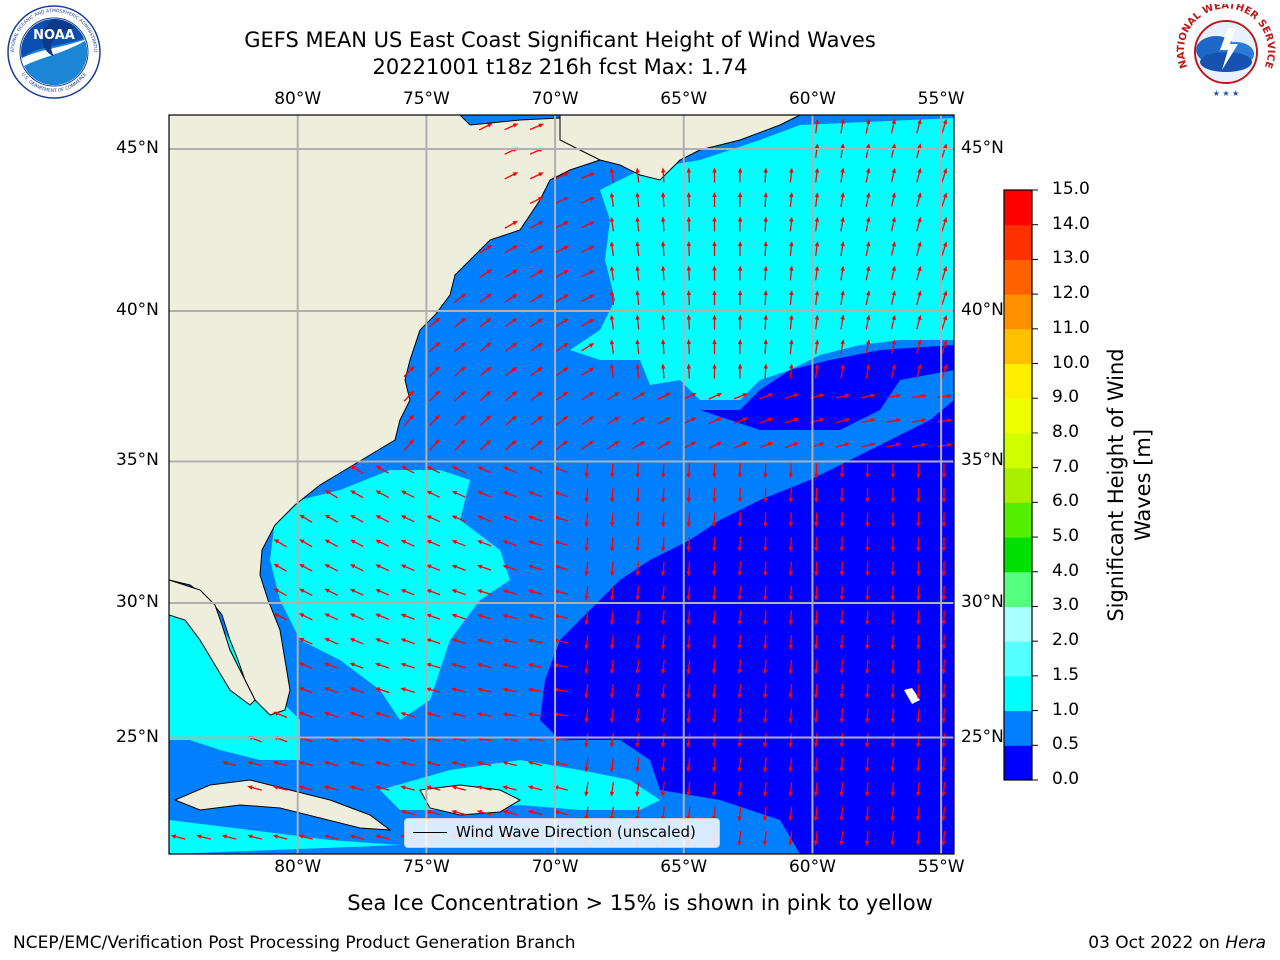 The height and width of the screenshot is (960, 1280). I want to click on longitude-label: 60°W, so click(812, 99).